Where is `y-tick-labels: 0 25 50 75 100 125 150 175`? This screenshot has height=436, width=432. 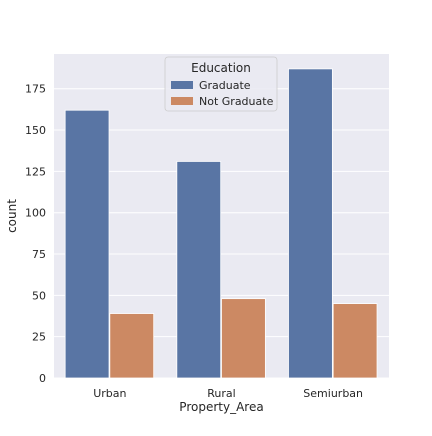
y-tick-labels: 0 25 50 75 100 125 150 175 is located at coordinates (35, 234).